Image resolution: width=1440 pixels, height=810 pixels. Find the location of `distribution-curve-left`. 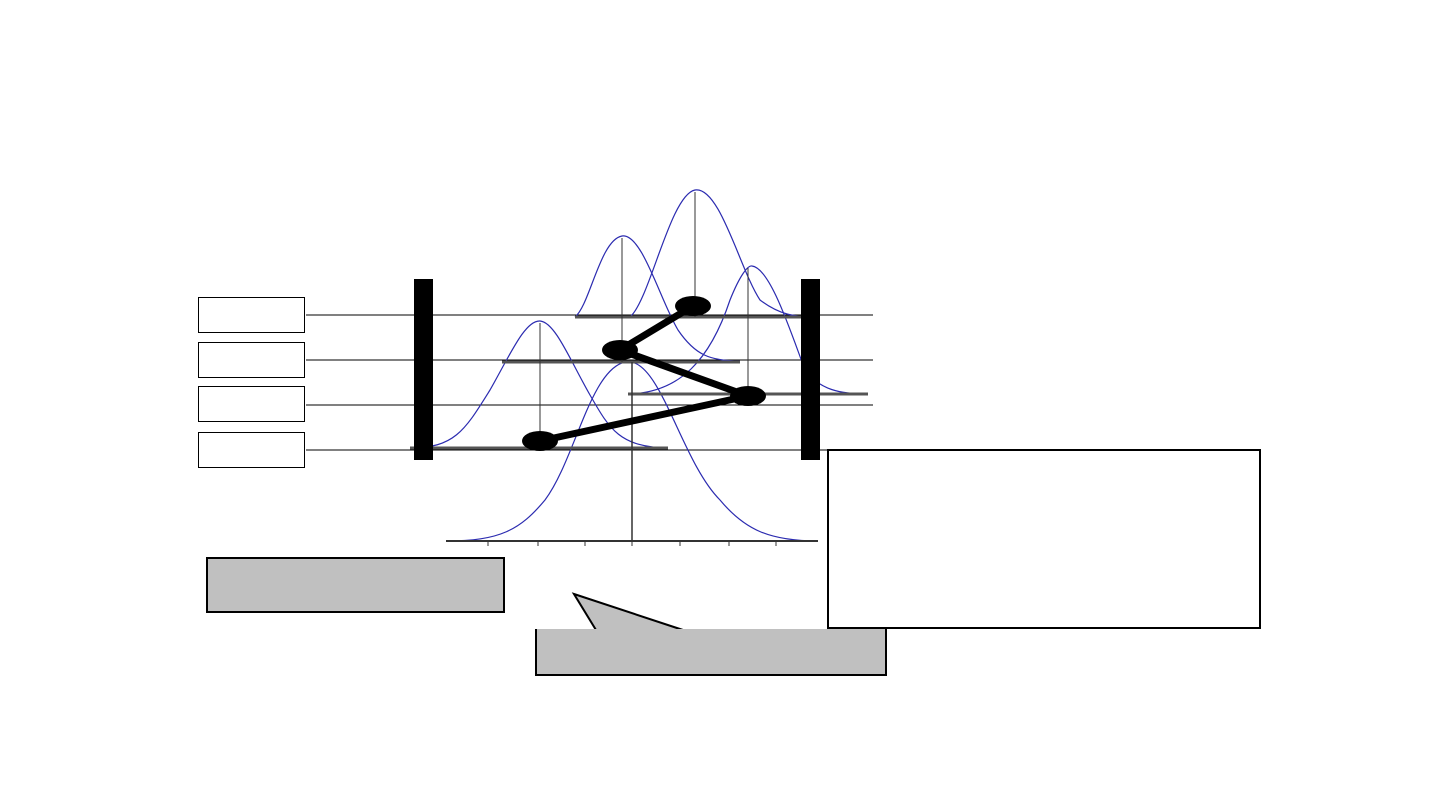

distribution-curve-left is located at coordinates (539, 384).